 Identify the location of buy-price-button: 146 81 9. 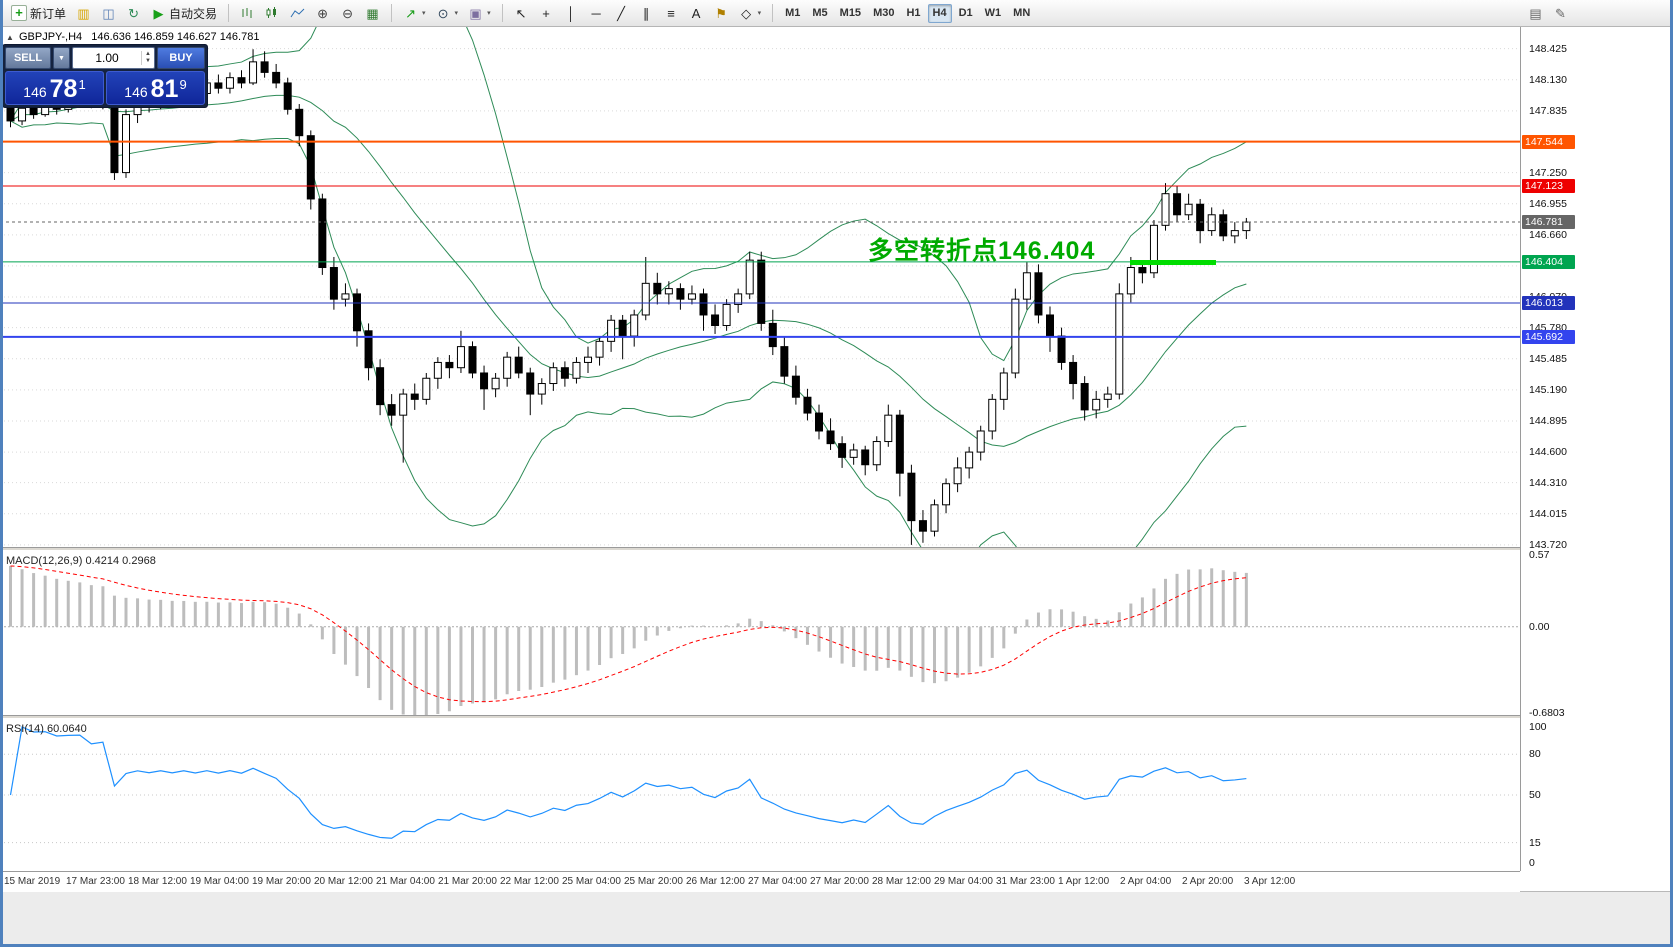
(155, 88).